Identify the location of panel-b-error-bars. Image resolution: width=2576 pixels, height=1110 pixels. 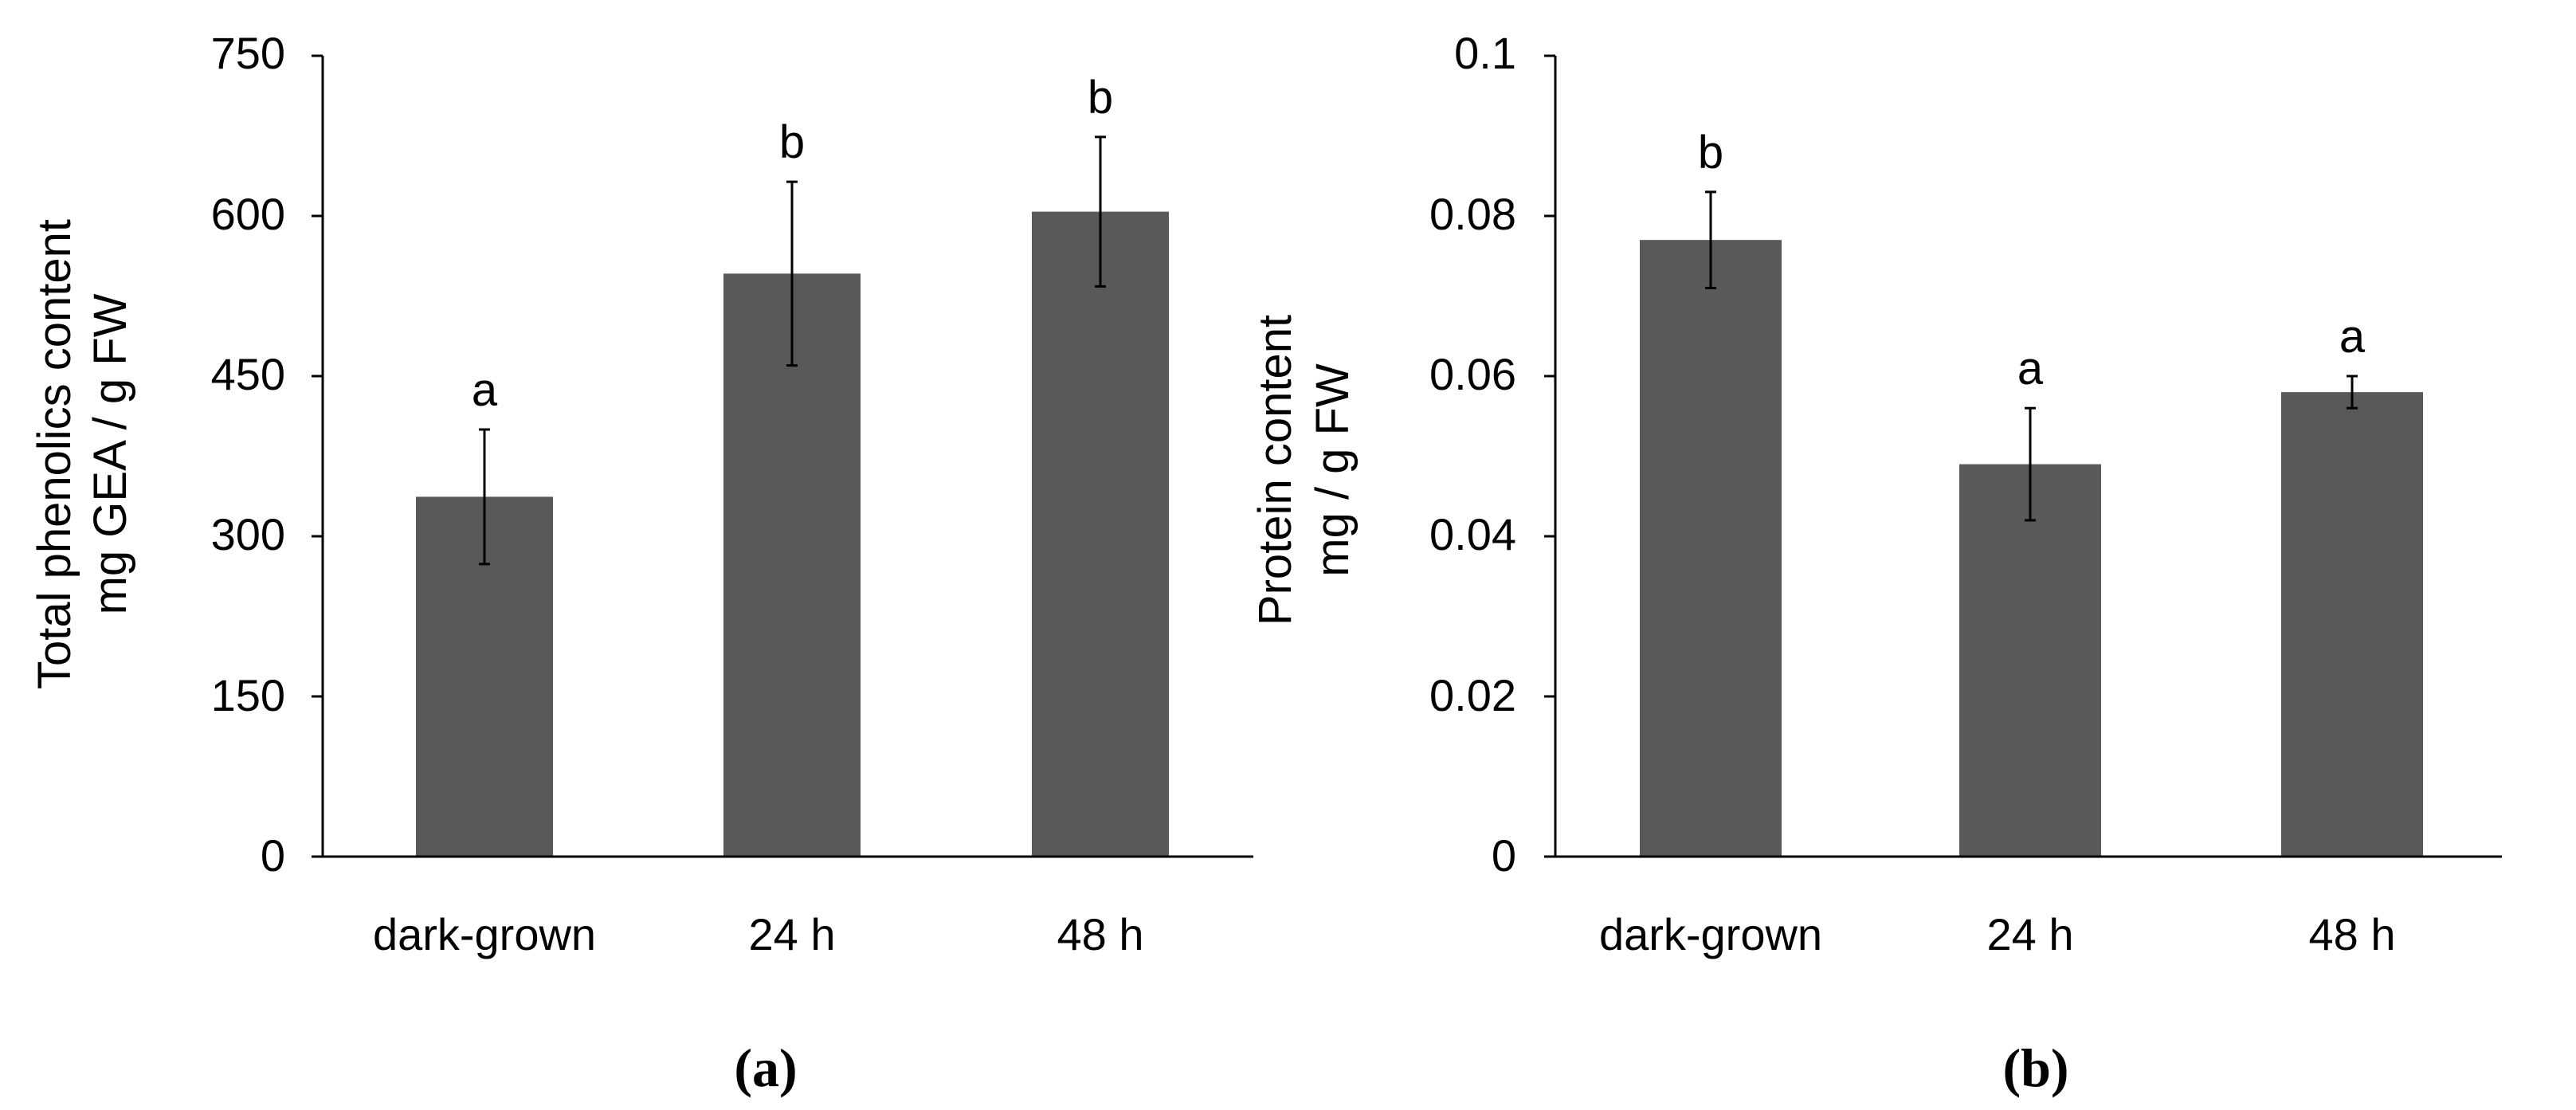
(2032, 356).